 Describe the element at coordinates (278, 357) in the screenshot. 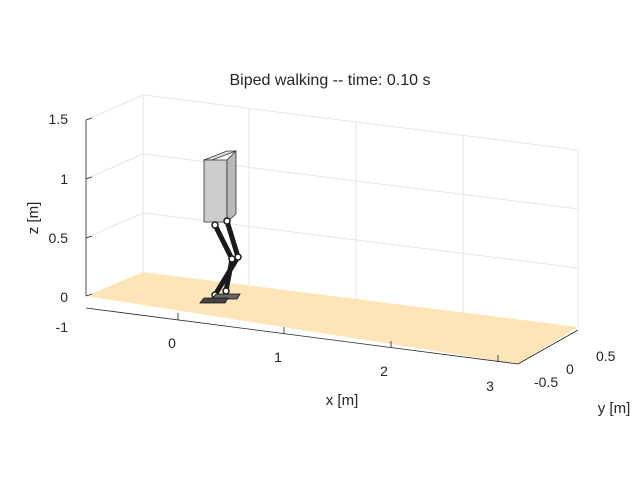

I see `x-tick-label: 1` at that location.